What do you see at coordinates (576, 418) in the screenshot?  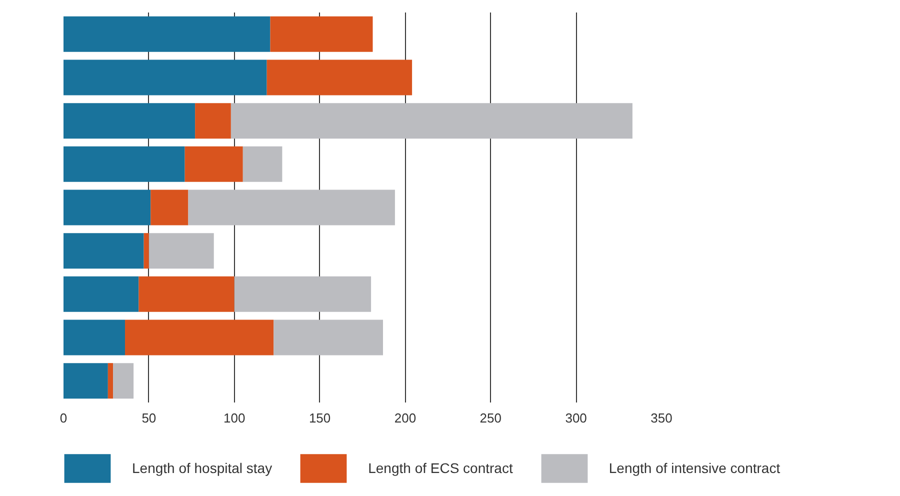 I see `x-tick-label: 300` at bounding box center [576, 418].